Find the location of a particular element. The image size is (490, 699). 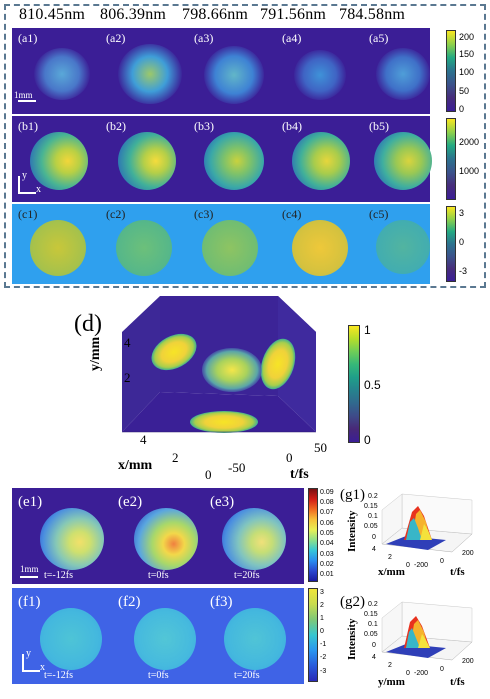

beam-a2 is located at coordinates (150, 74).